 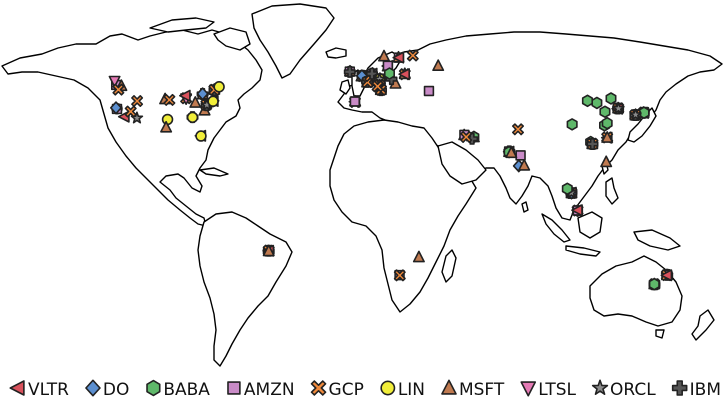 I want to click on legend-item-amzn: AMZN, so click(x=261, y=390).